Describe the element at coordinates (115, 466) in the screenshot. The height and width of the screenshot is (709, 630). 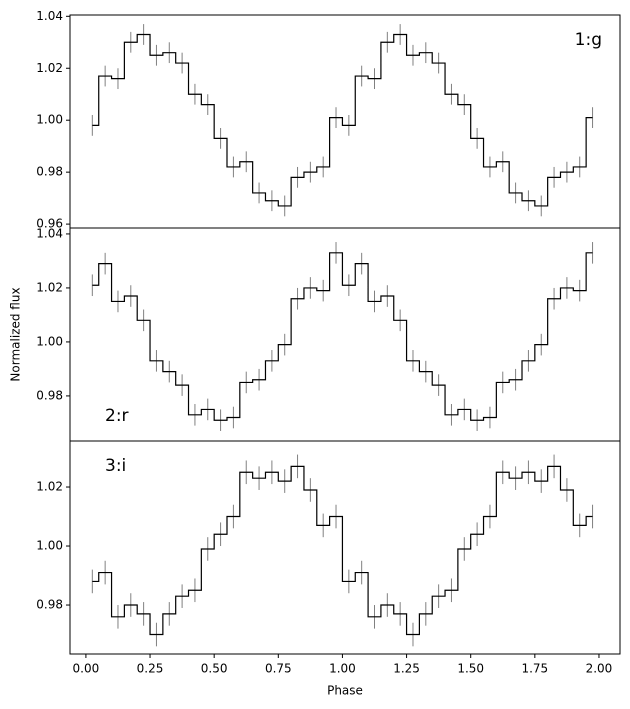
I see `panel-label: 3:i` at that location.